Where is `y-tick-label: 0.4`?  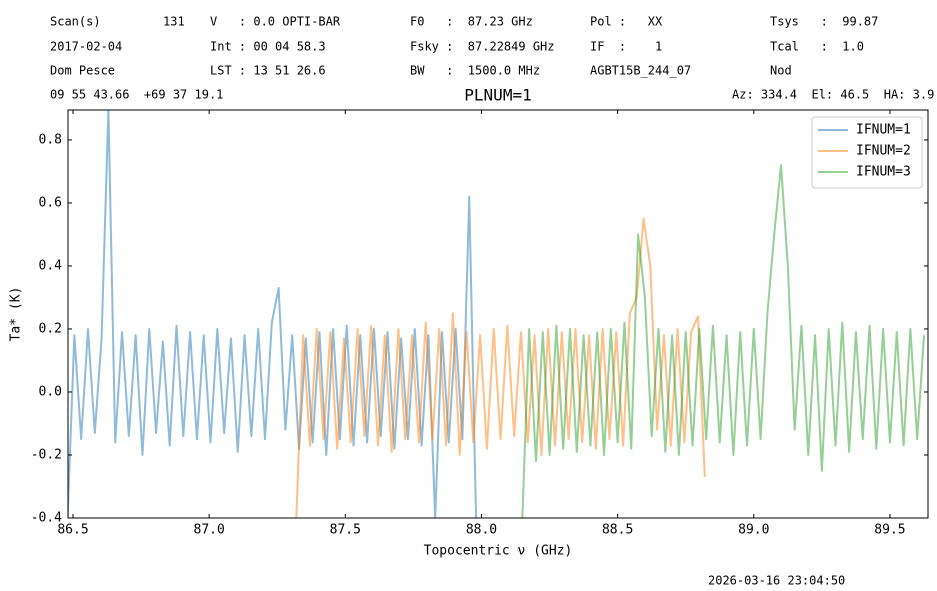 y-tick-label: 0.4 is located at coordinates (51, 265).